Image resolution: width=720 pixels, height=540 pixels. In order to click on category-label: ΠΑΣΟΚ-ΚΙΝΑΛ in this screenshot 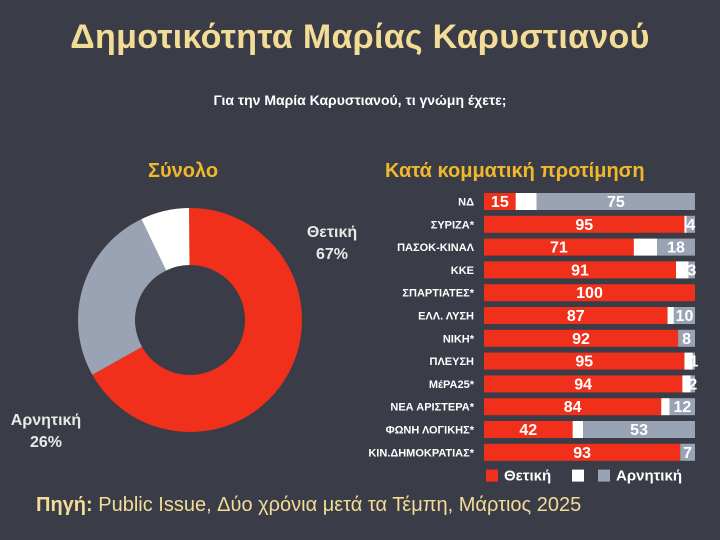, I will do `click(436, 248)`.